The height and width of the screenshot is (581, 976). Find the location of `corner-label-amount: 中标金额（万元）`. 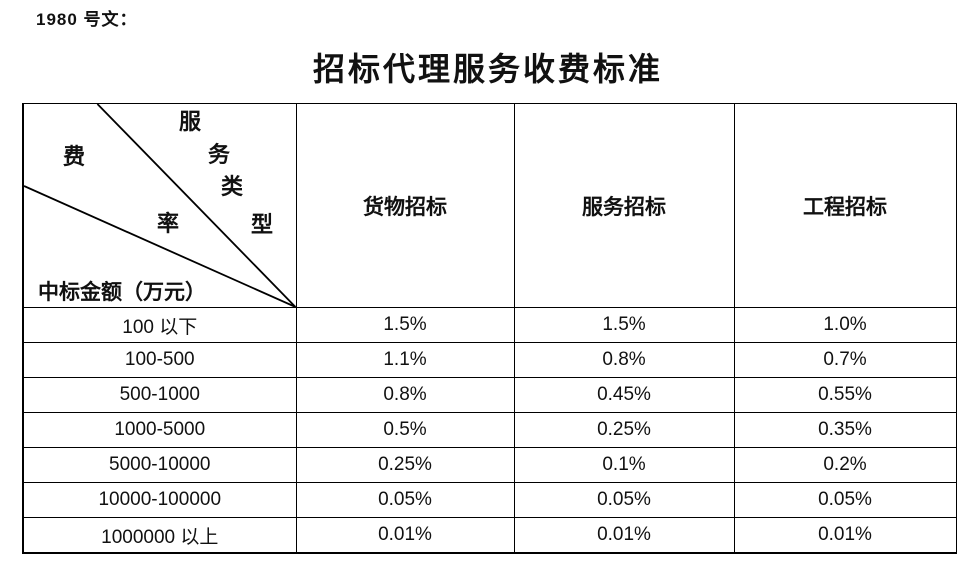

corner-label-amount: 中标金额（万元） is located at coordinates (122, 292).